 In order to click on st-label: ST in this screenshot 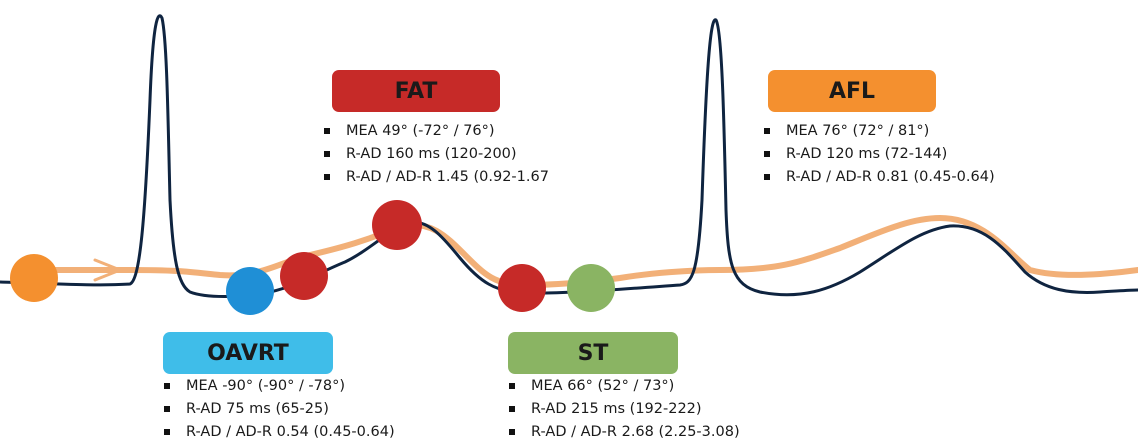, I will do `click(593, 353)`.